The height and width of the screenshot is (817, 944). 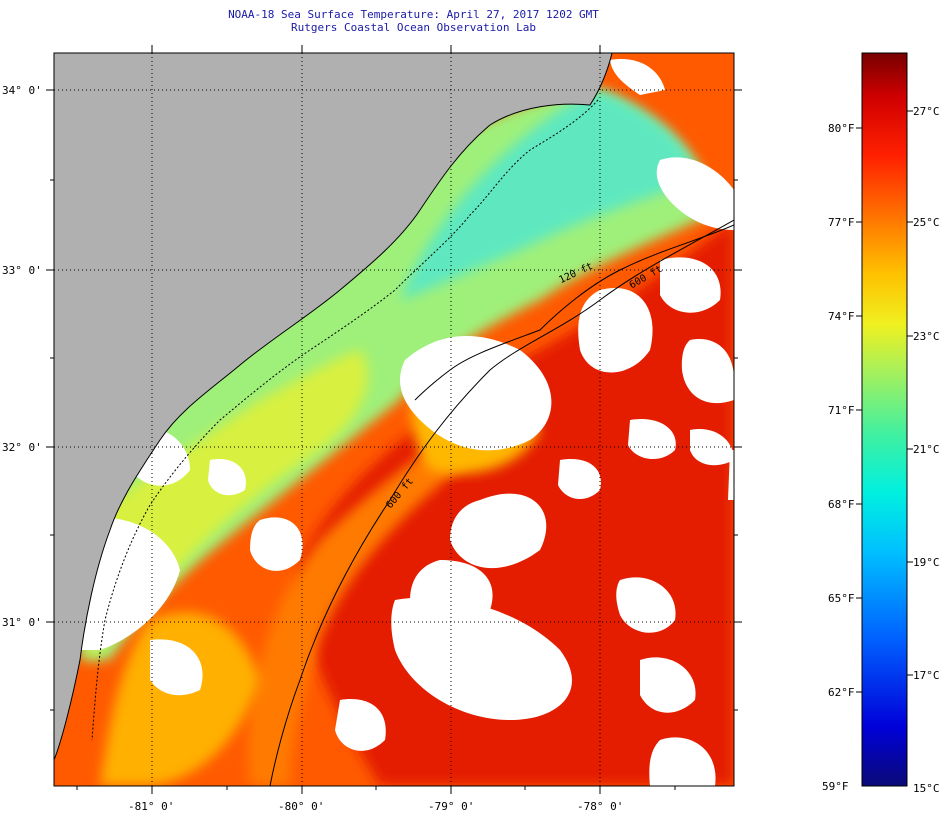 What do you see at coordinates (600, 806) in the screenshot?
I see `lon-label-78: -78° 0'` at bounding box center [600, 806].